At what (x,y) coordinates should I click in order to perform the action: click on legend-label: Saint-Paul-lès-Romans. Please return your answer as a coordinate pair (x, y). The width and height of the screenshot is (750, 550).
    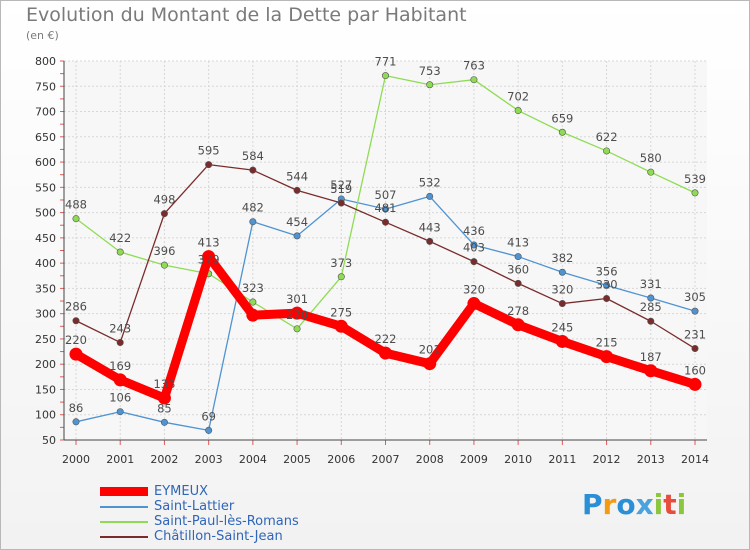
    Looking at the image, I should click on (226, 521).